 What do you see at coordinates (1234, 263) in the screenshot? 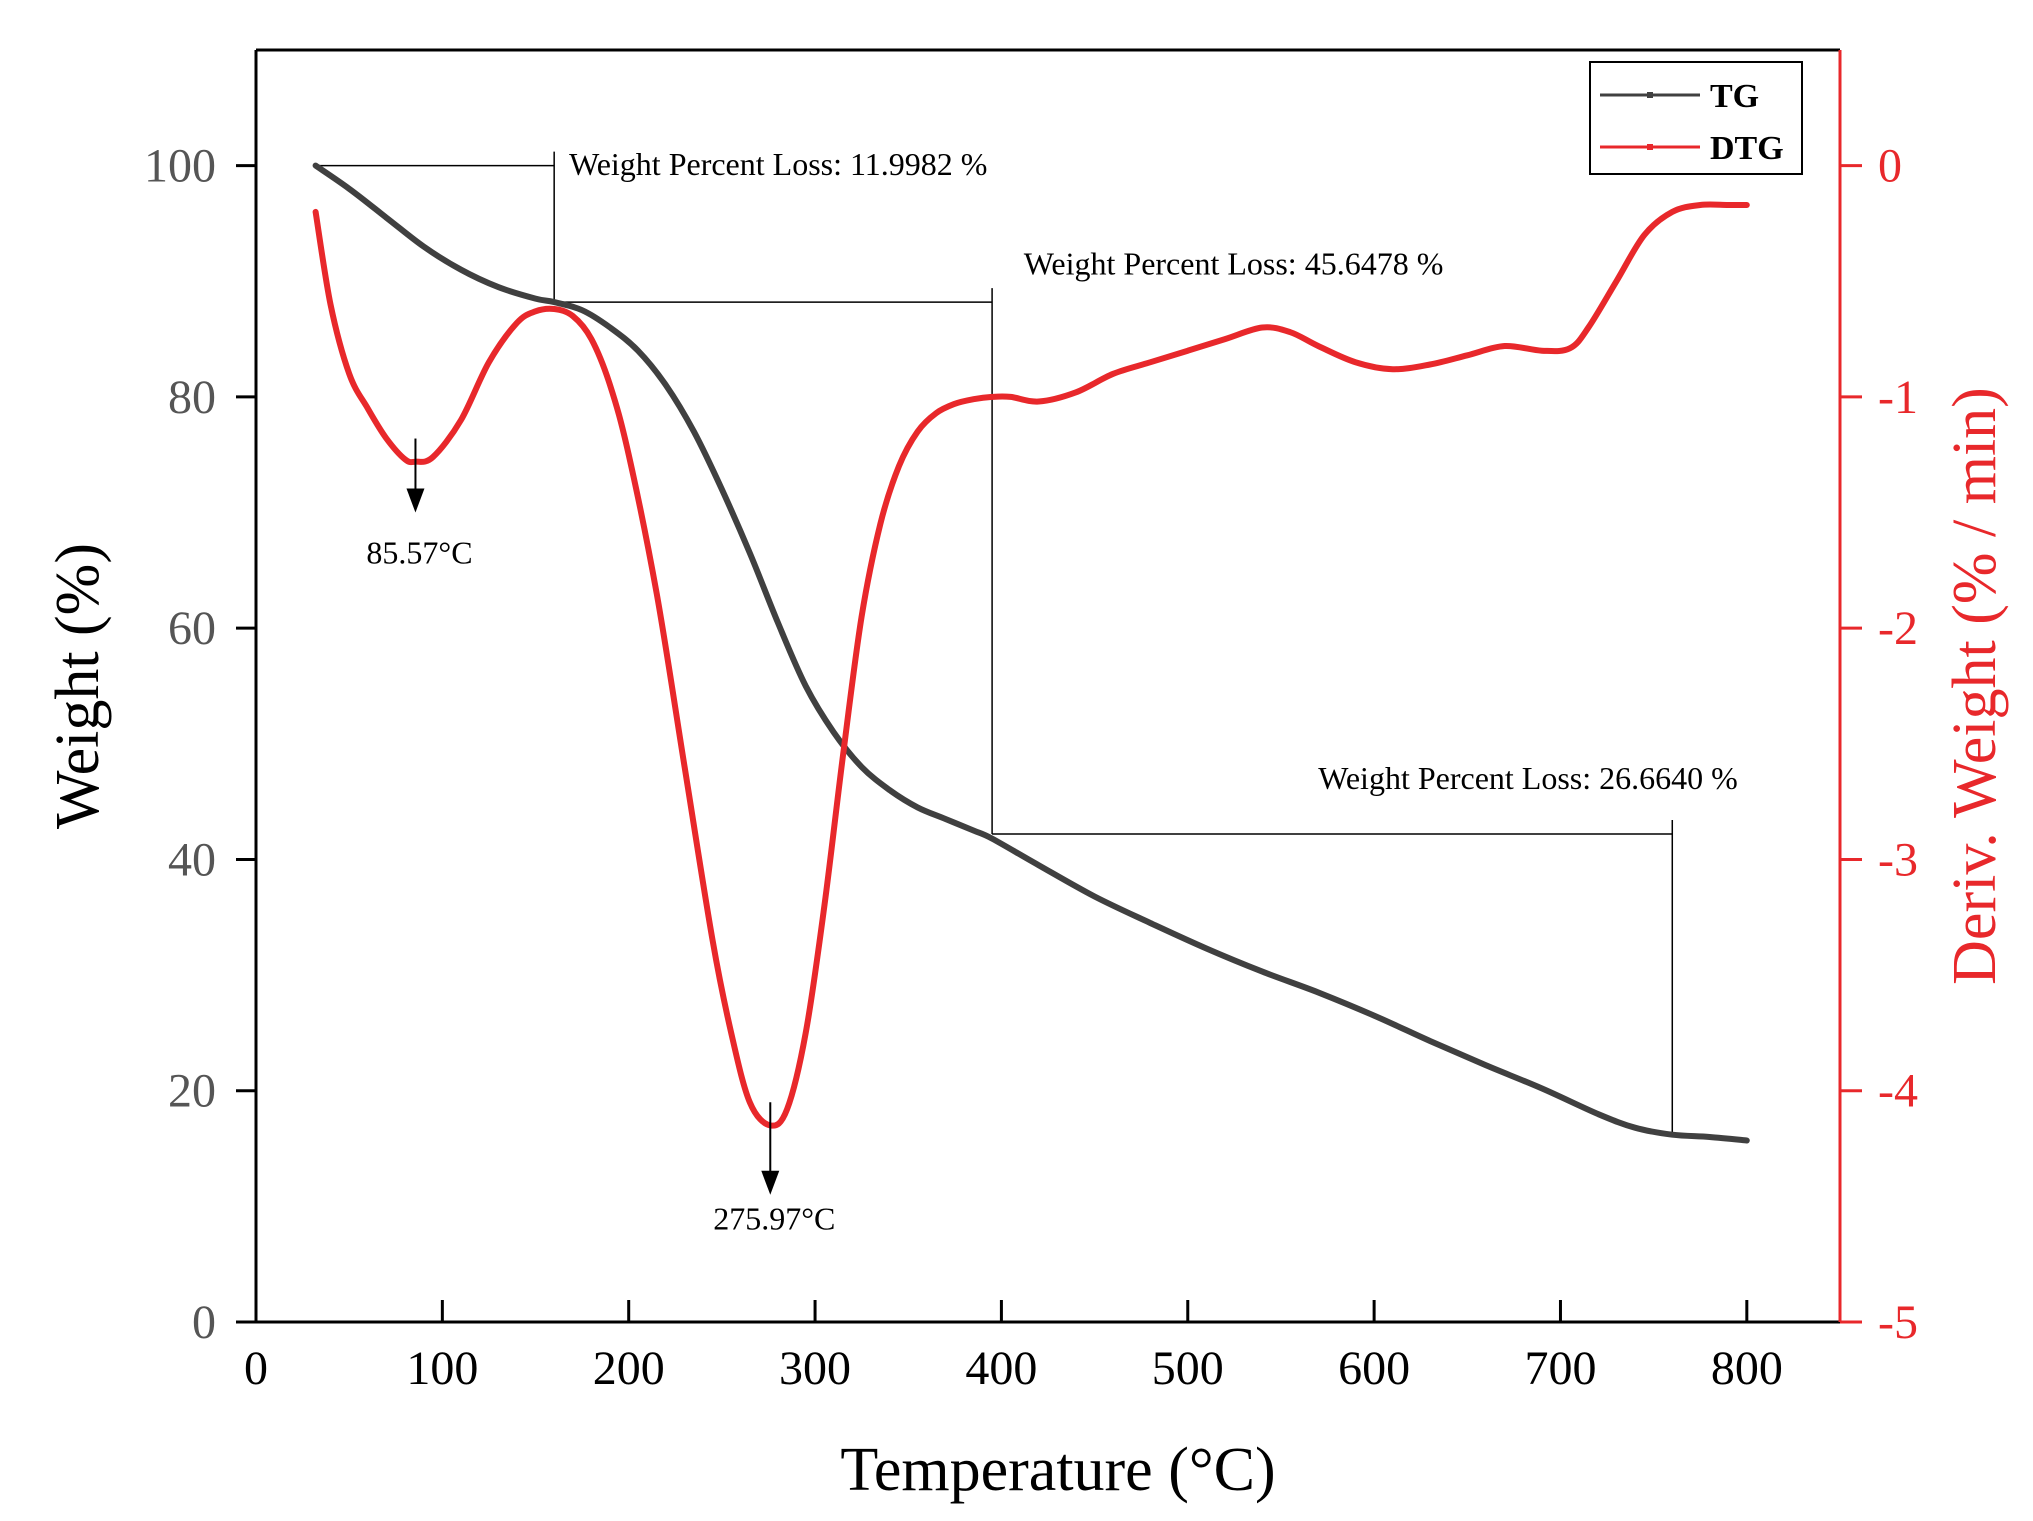
I see `loss-label-2: Weight Percent Loss: 45.6478 %` at bounding box center [1234, 263].